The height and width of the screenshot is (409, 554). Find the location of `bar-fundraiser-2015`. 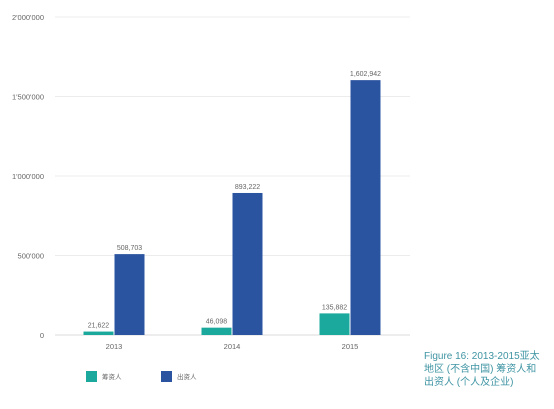

bar-fundraiser-2015 is located at coordinates (334, 324).